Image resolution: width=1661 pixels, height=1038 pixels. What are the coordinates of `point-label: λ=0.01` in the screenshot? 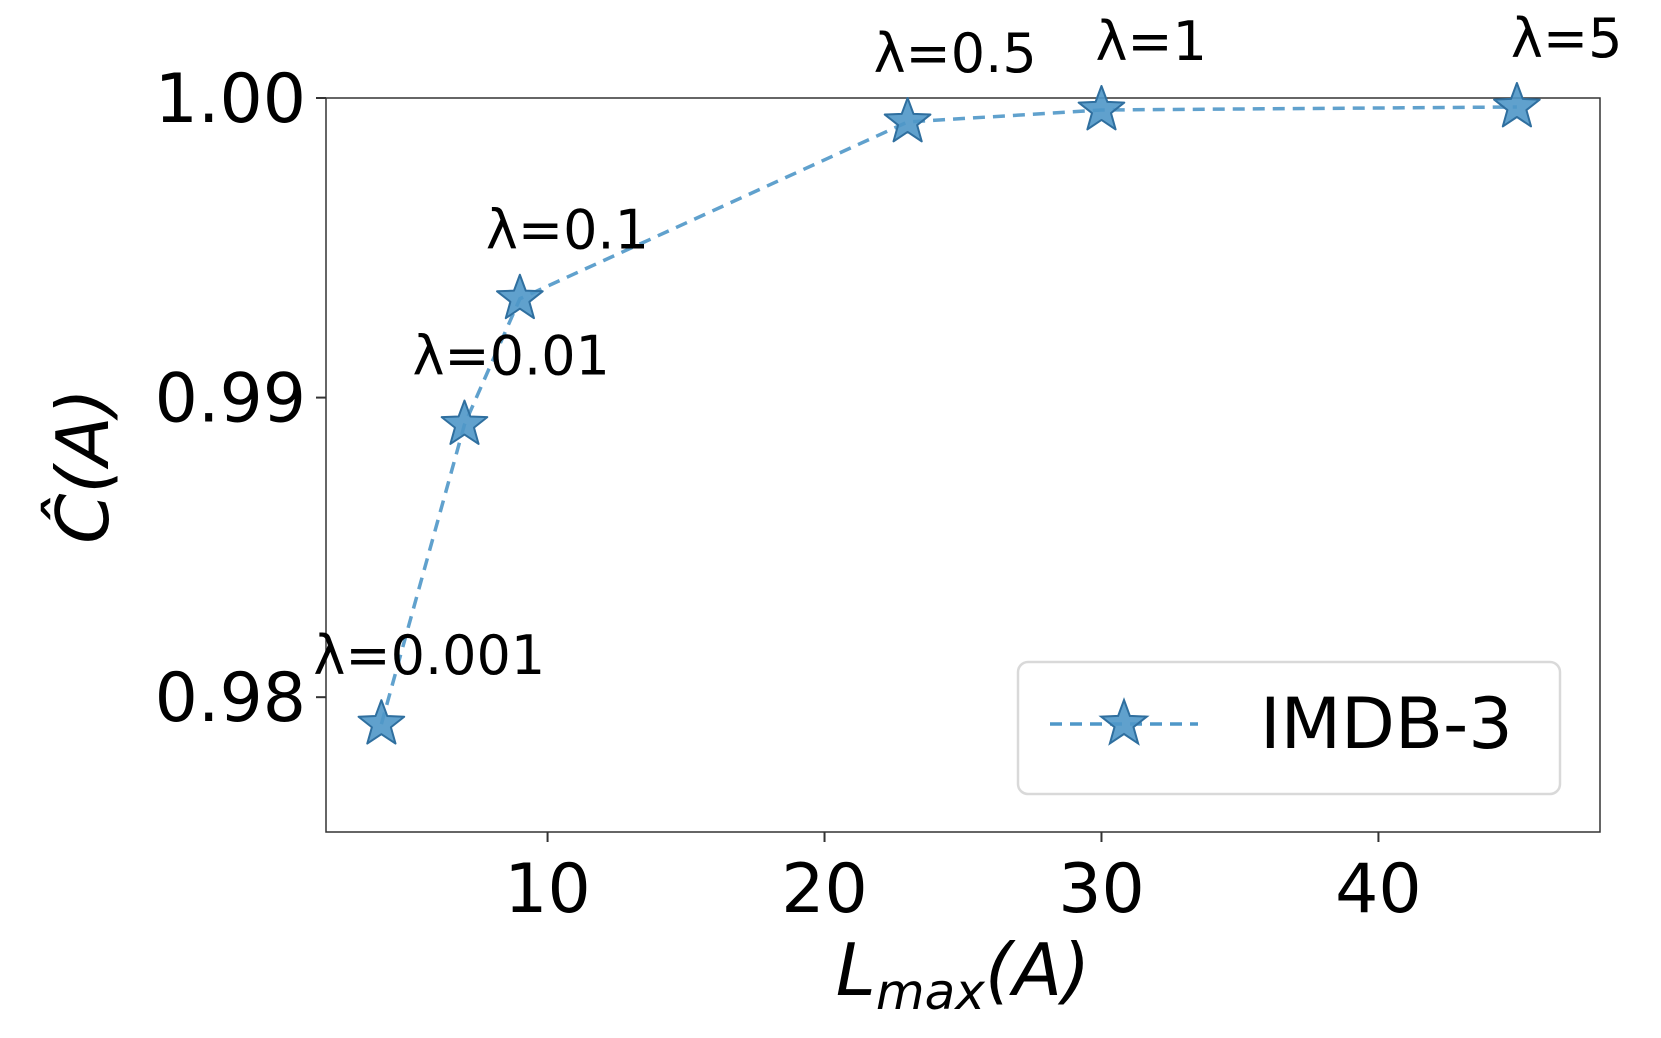 It's located at (510, 356).